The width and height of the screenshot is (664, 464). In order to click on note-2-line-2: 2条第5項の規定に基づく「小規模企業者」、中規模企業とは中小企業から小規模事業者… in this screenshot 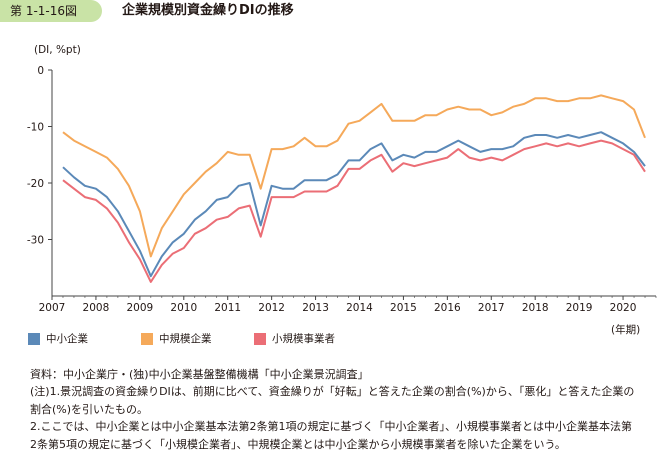, I will do `click(298, 444)`.